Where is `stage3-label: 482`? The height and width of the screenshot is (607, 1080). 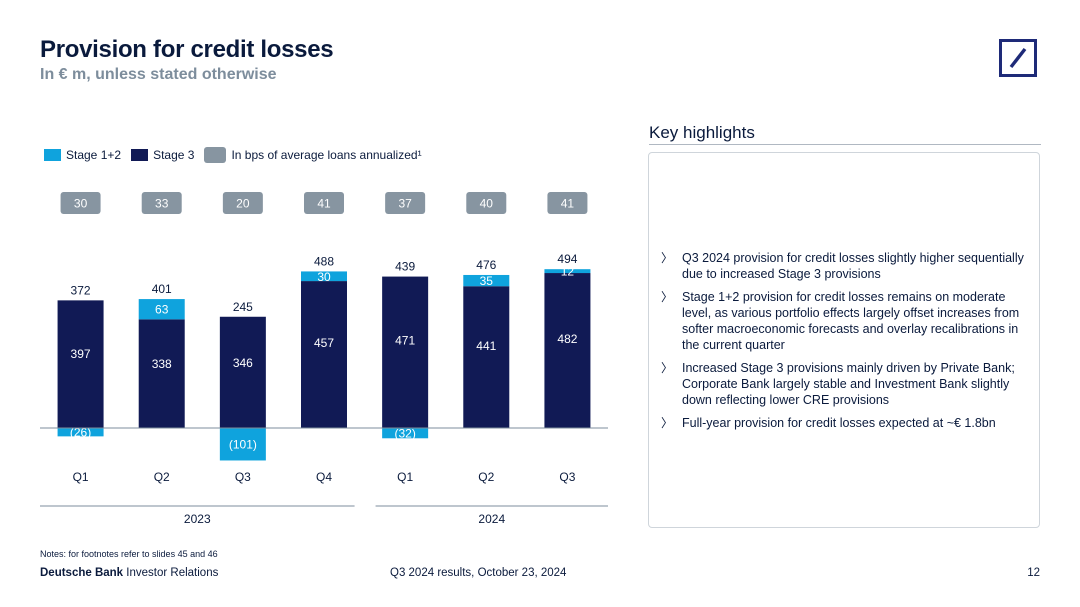 stage3-label: 482 is located at coordinates (567, 339).